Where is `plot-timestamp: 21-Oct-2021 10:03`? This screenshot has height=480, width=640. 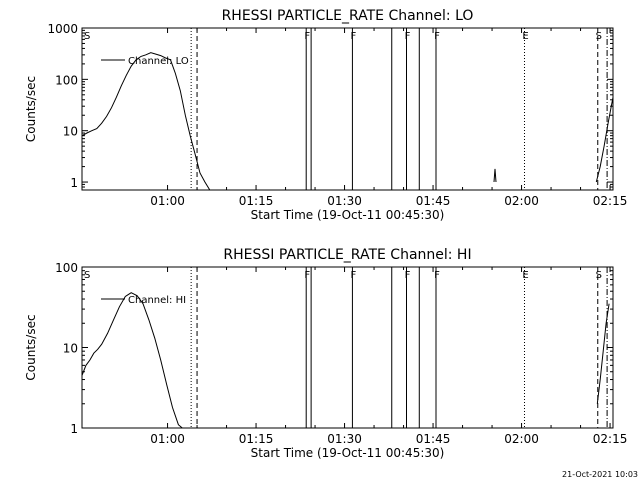
plot-timestamp: 21-Oct-2021 10:03 is located at coordinates (600, 474).